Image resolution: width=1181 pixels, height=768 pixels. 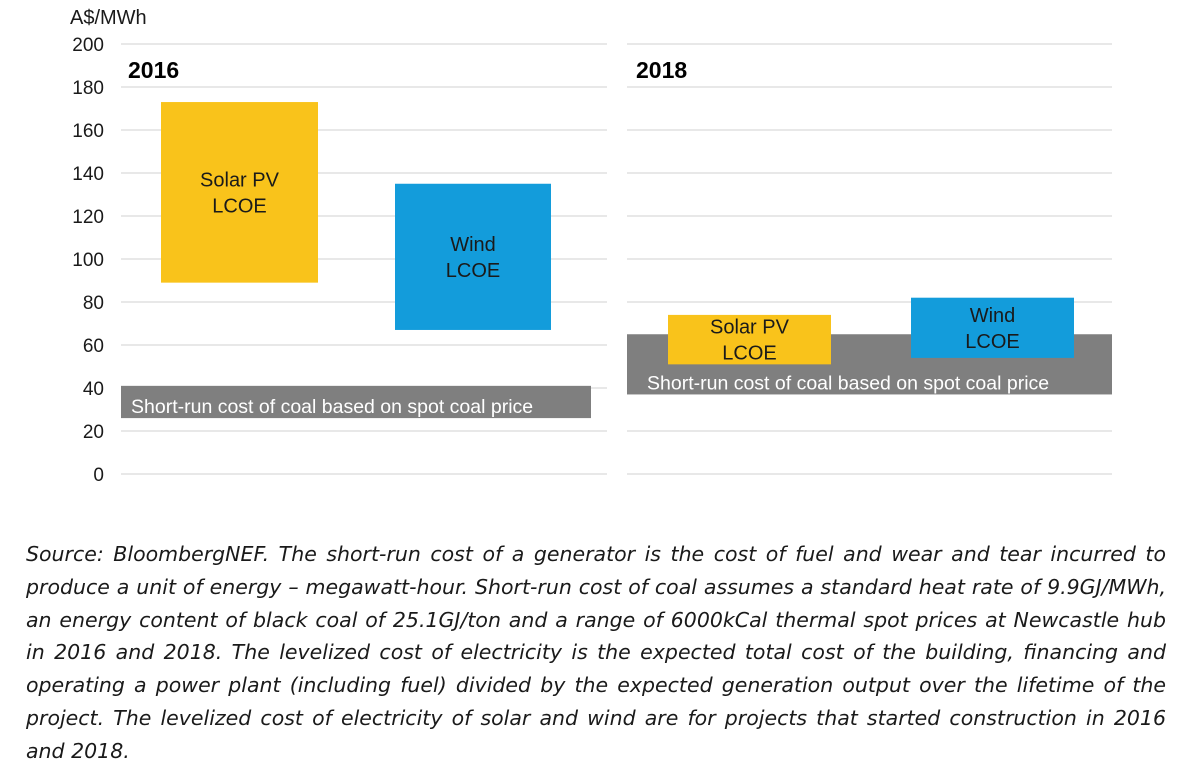 What do you see at coordinates (98, 475) in the screenshot?
I see `y-tick-label: 0` at bounding box center [98, 475].